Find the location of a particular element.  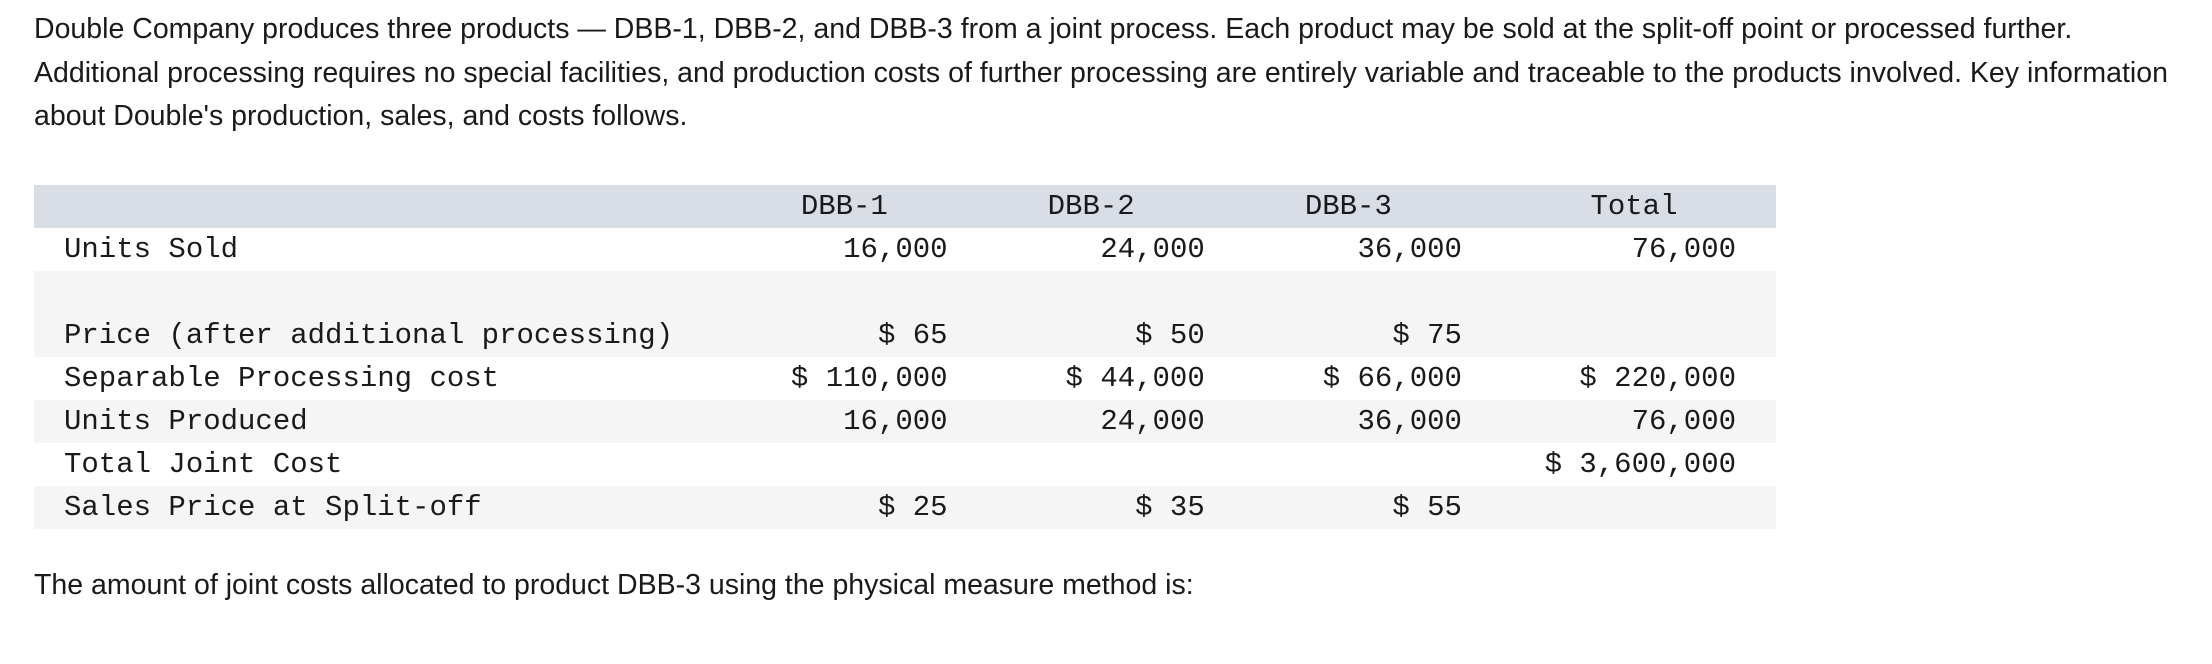

cell-total: $ 3,600,000 is located at coordinates (1640, 464).